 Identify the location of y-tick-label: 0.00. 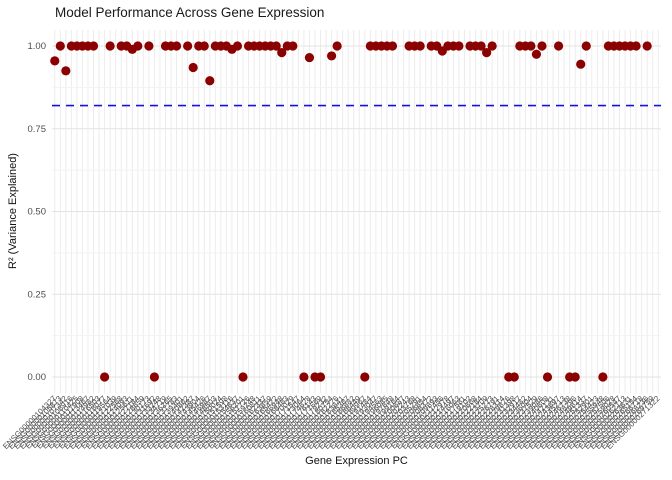
(37, 377).